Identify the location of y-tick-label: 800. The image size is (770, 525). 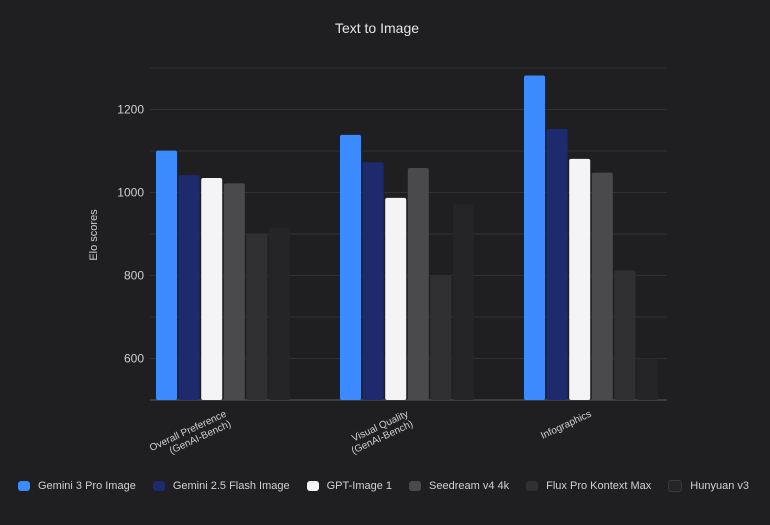
(134, 276).